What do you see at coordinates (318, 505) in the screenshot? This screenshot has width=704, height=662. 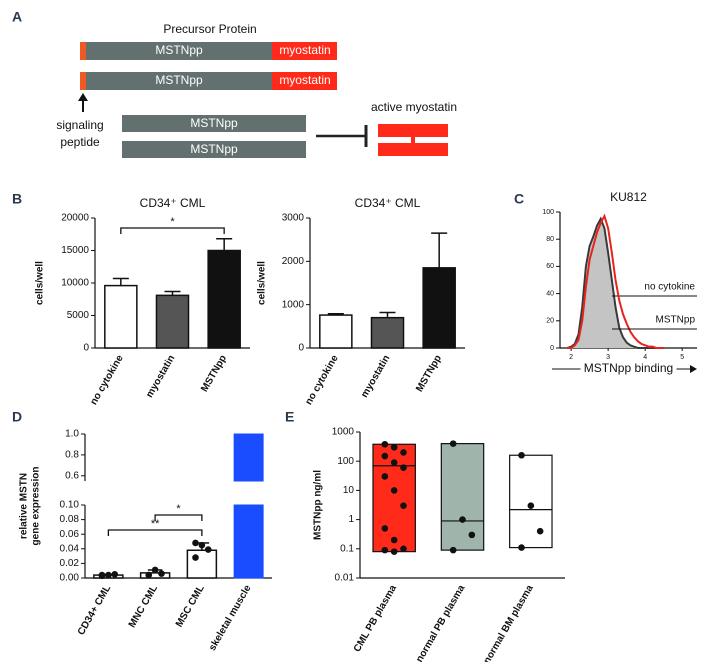 I see `y-axis-label: MSTNpp ng/ml` at bounding box center [318, 505].